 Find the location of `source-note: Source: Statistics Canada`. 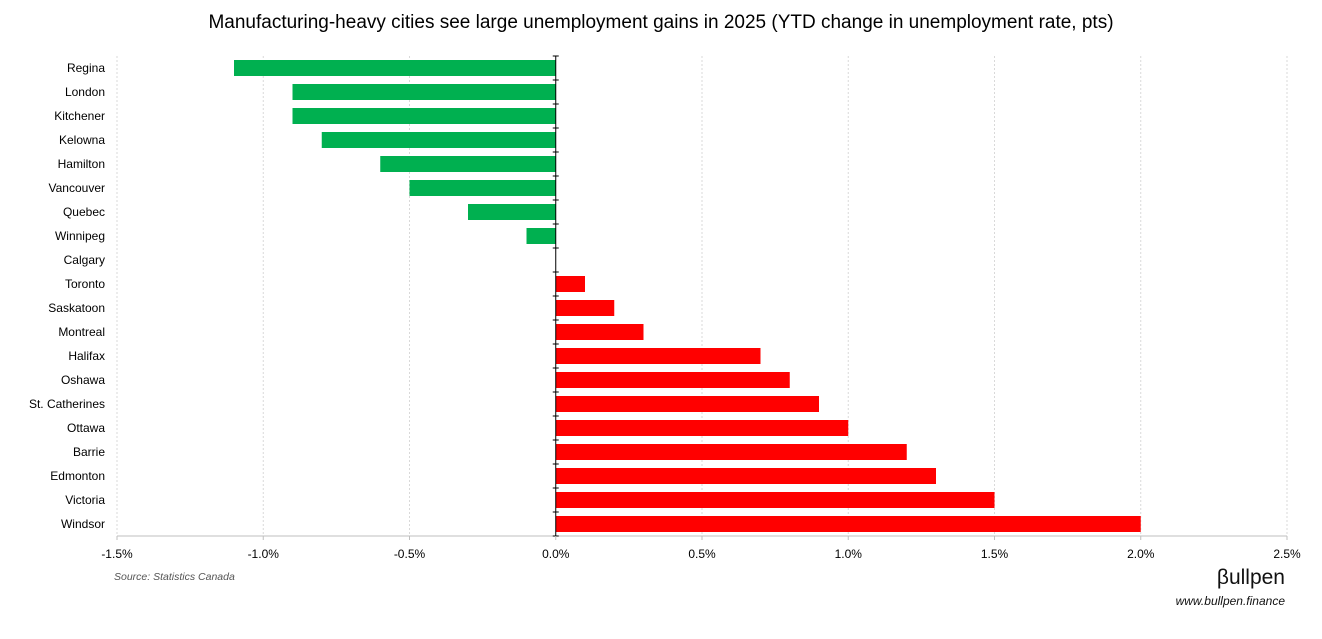

source-note: Source: Statistics Canada is located at coordinates (174, 577).